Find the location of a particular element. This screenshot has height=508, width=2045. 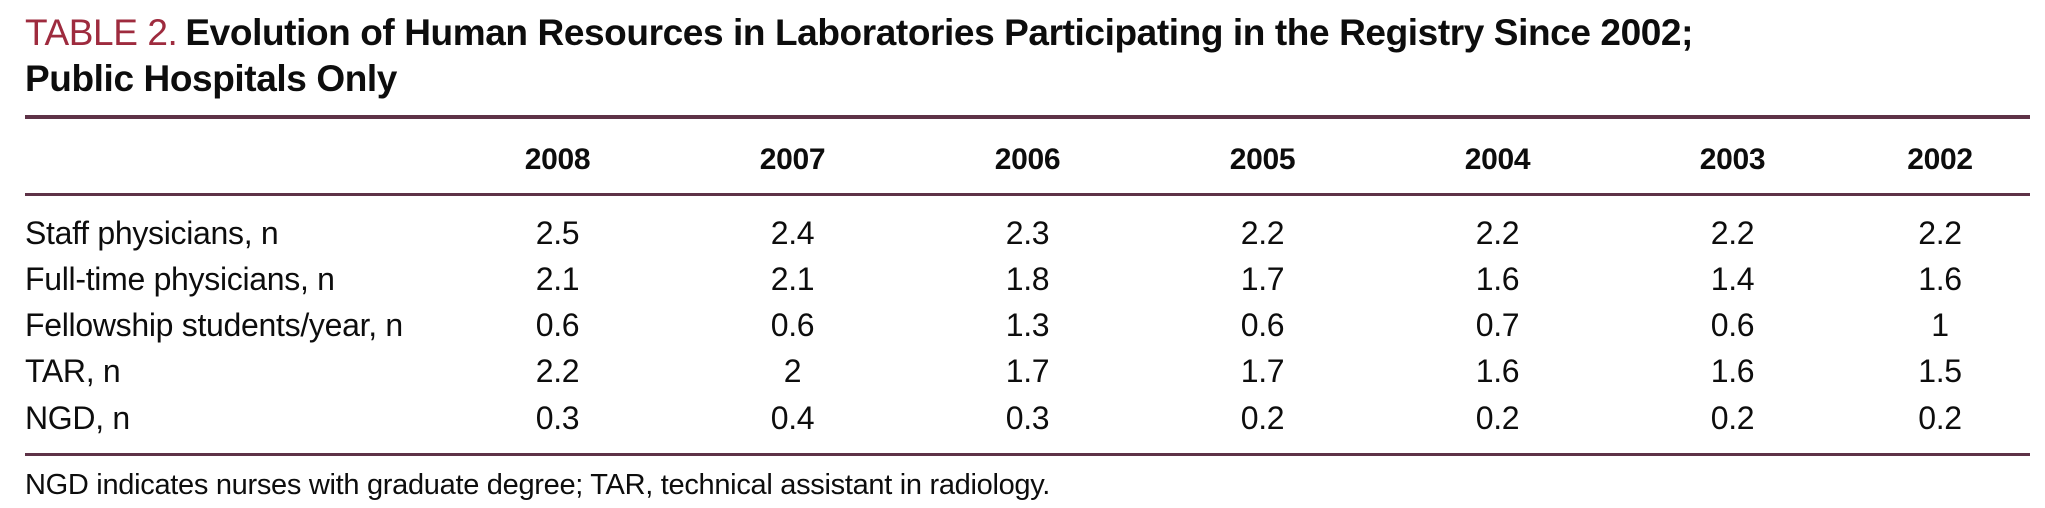

top-rule is located at coordinates (1027, 116).